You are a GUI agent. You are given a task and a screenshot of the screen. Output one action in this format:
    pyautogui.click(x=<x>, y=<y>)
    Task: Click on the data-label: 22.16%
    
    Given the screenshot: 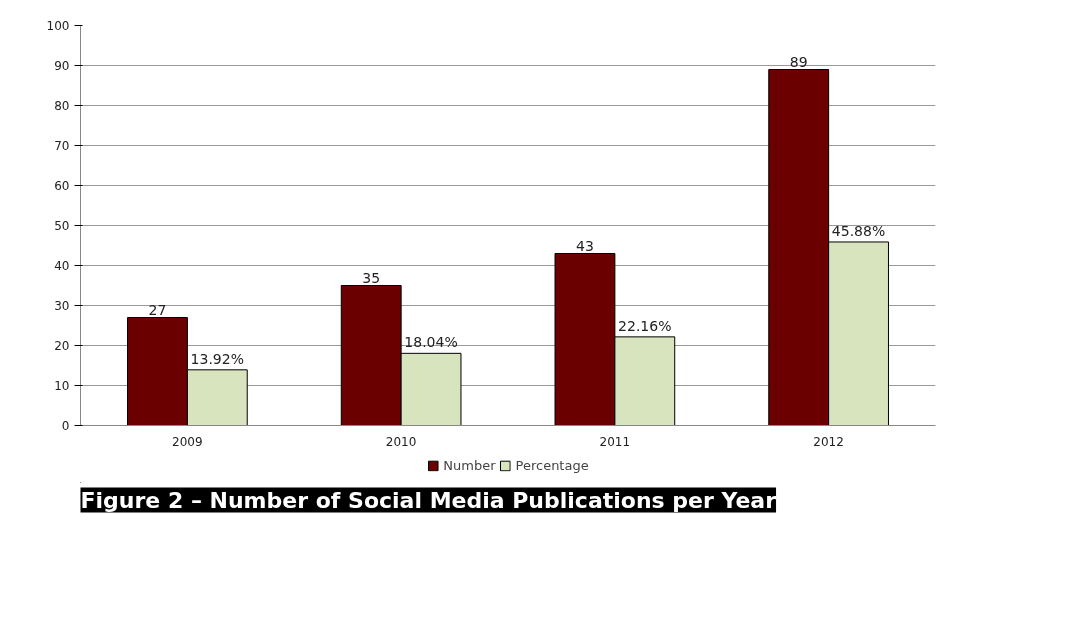 What is the action you would take?
    pyautogui.click(x=645, y=325)
    